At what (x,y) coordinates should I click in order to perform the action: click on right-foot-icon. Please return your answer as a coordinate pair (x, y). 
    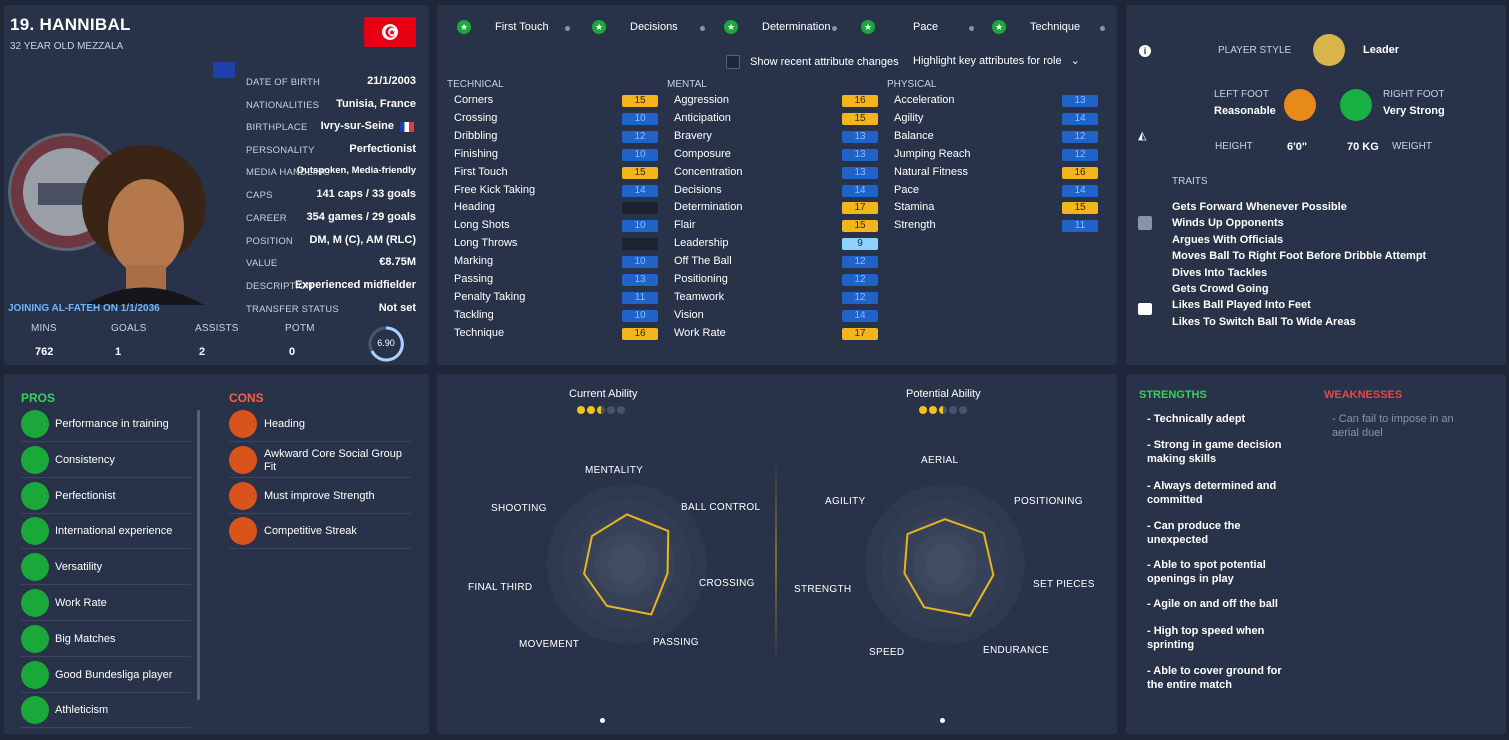
    Looking at the image, I should click on (1356, 105).